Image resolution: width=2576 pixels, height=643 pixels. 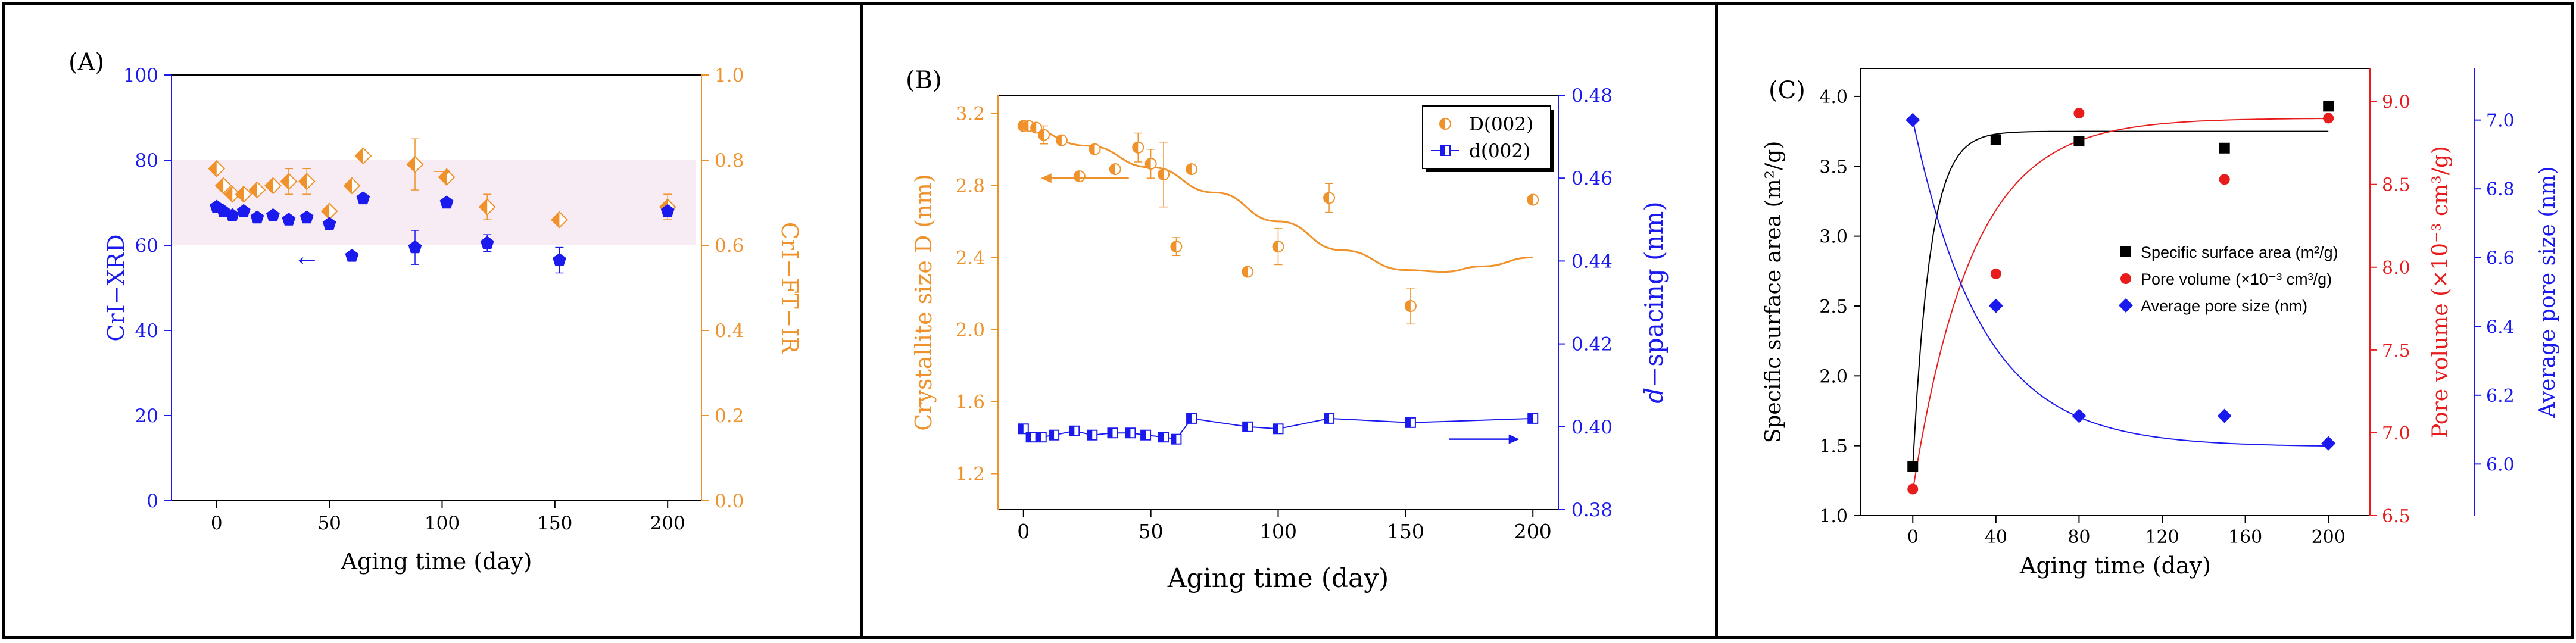 I want to click on c-x-tick-label: 40, so click(x=1996, y=537).